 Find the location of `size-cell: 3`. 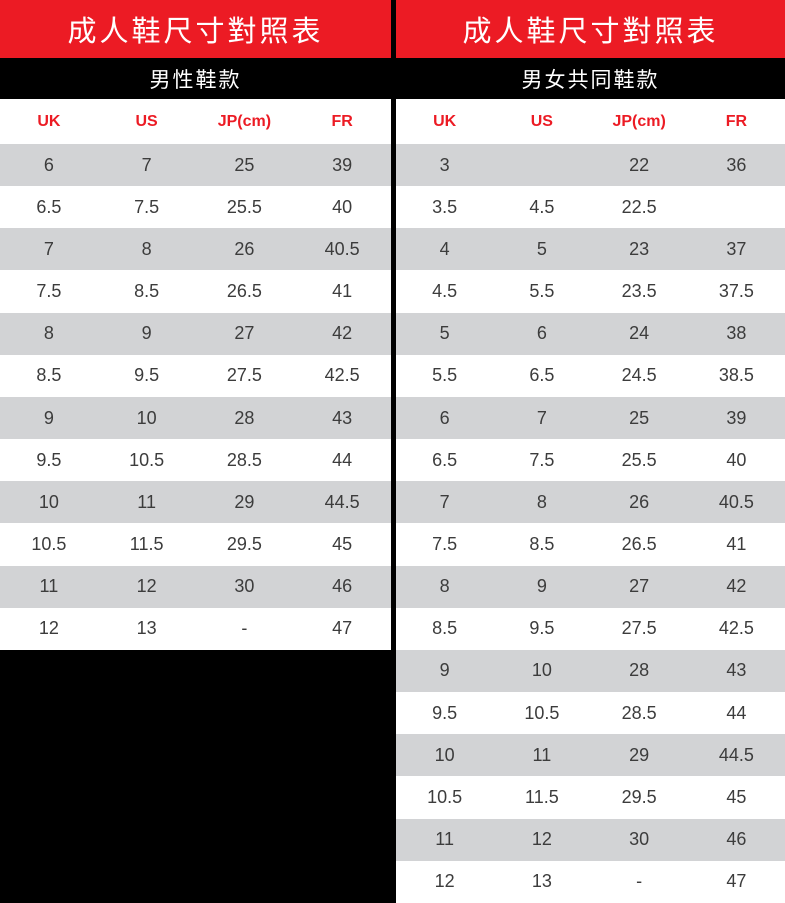

size-cell: 3 is located at coordinates (444, 164).